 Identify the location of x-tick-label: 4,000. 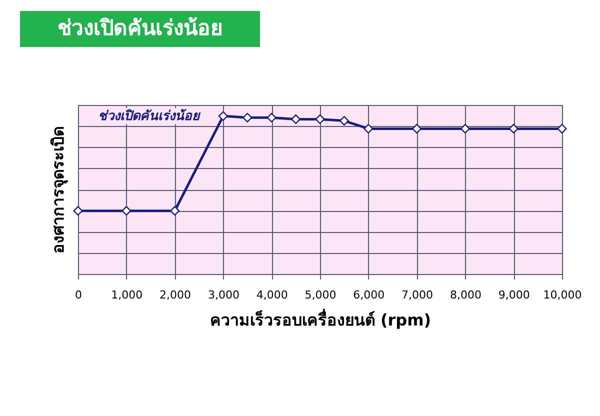
(272, 295).